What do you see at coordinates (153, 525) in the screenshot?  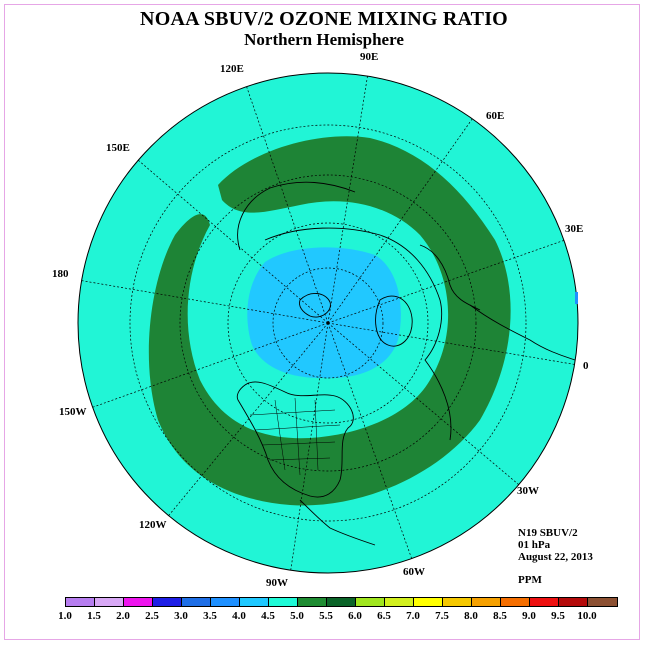 I see `lon-label-120w: 120W` at bounding box center [153, 525].